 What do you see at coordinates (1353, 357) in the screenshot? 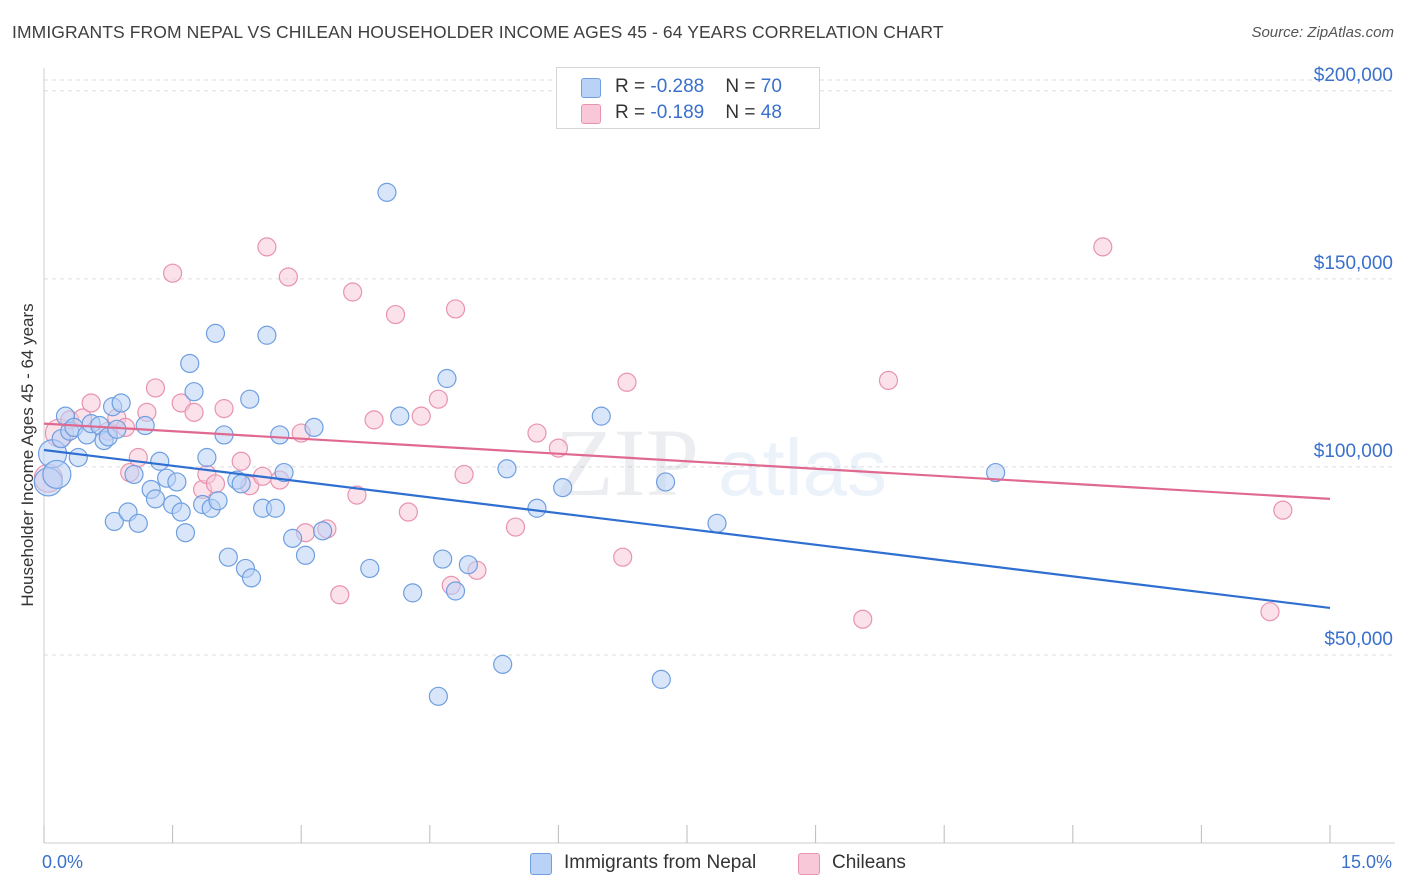
I see `y-tick-labels: $50,000 $100,000 $150,000 $200,000` at bounding box center [1353, 357].